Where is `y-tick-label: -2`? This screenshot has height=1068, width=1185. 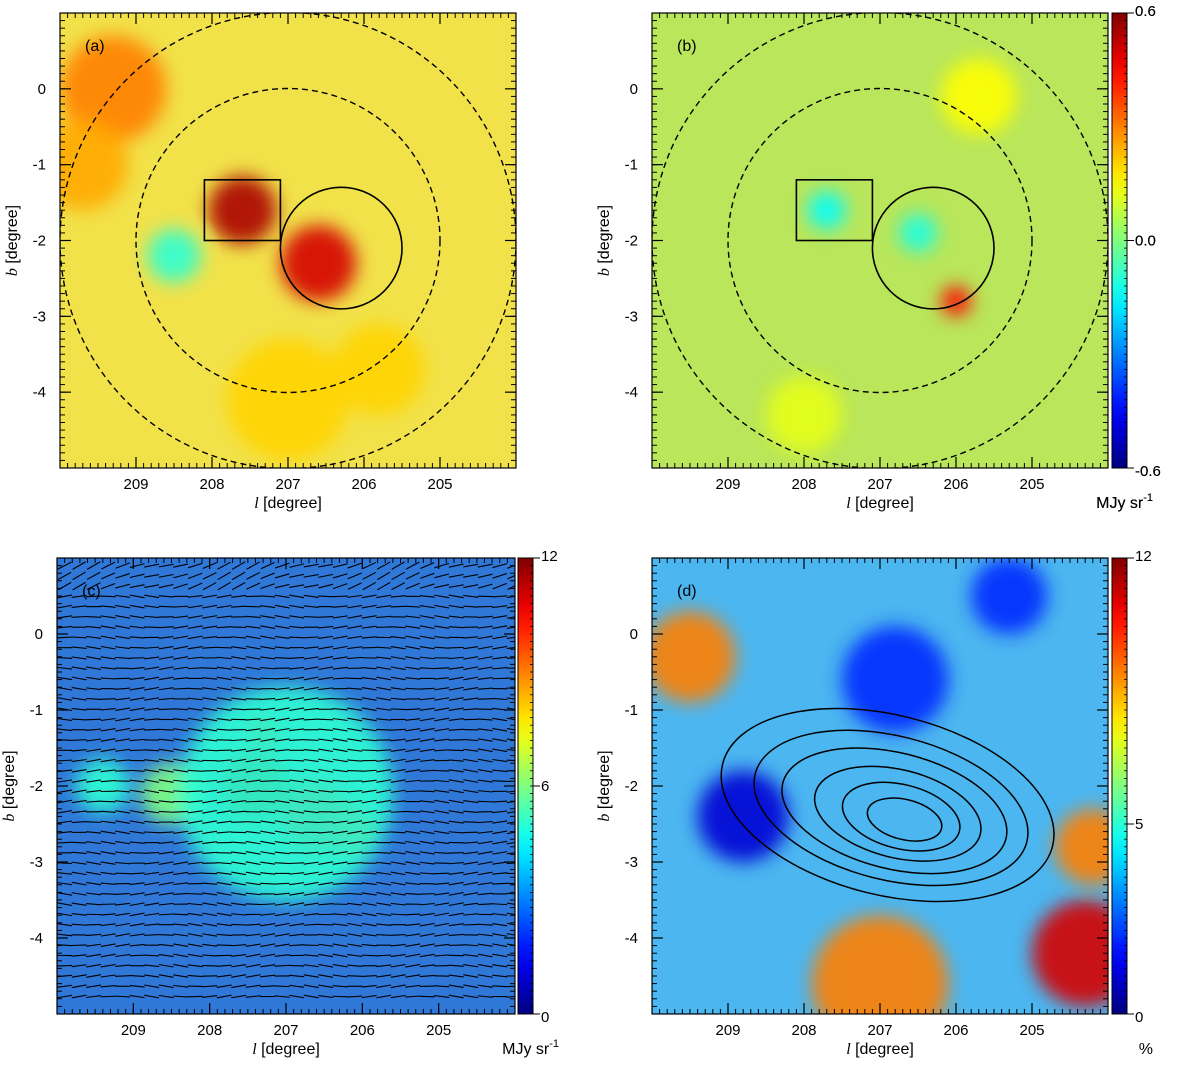
y-tick-label: -2 is located at coordinates (39, 241).